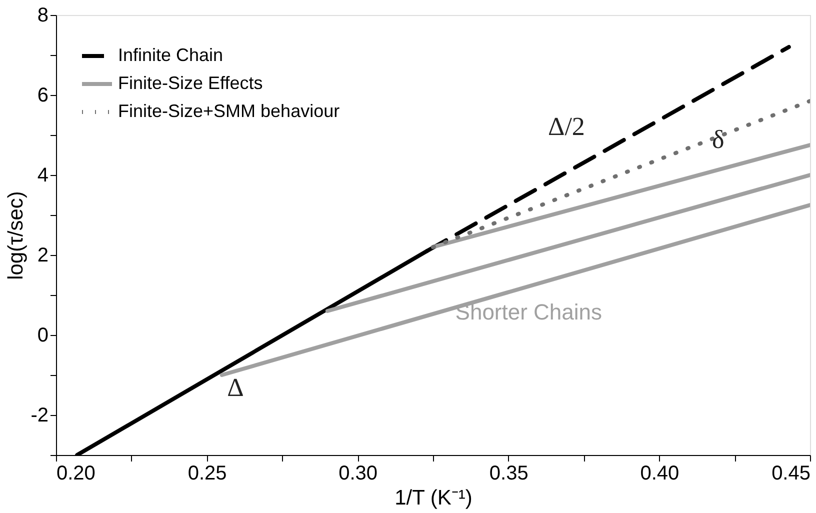  What do you see at coordinates (235, 387) in the screenshot?
I see `annotation: Δ` at bounding box center [235, 387].